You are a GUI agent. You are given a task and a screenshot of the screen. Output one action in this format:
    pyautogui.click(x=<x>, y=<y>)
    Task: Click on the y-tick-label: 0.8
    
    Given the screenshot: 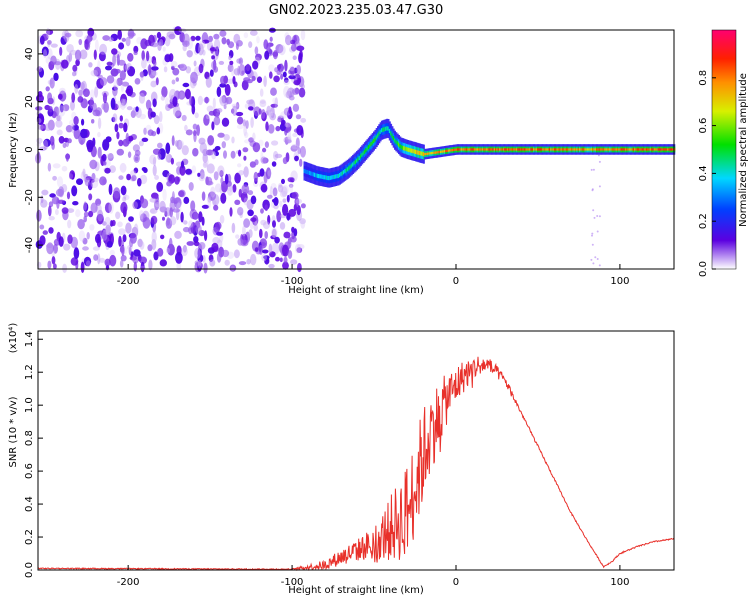 What is the action you would take?
    pyautogui.click(x=29, y=438)
    